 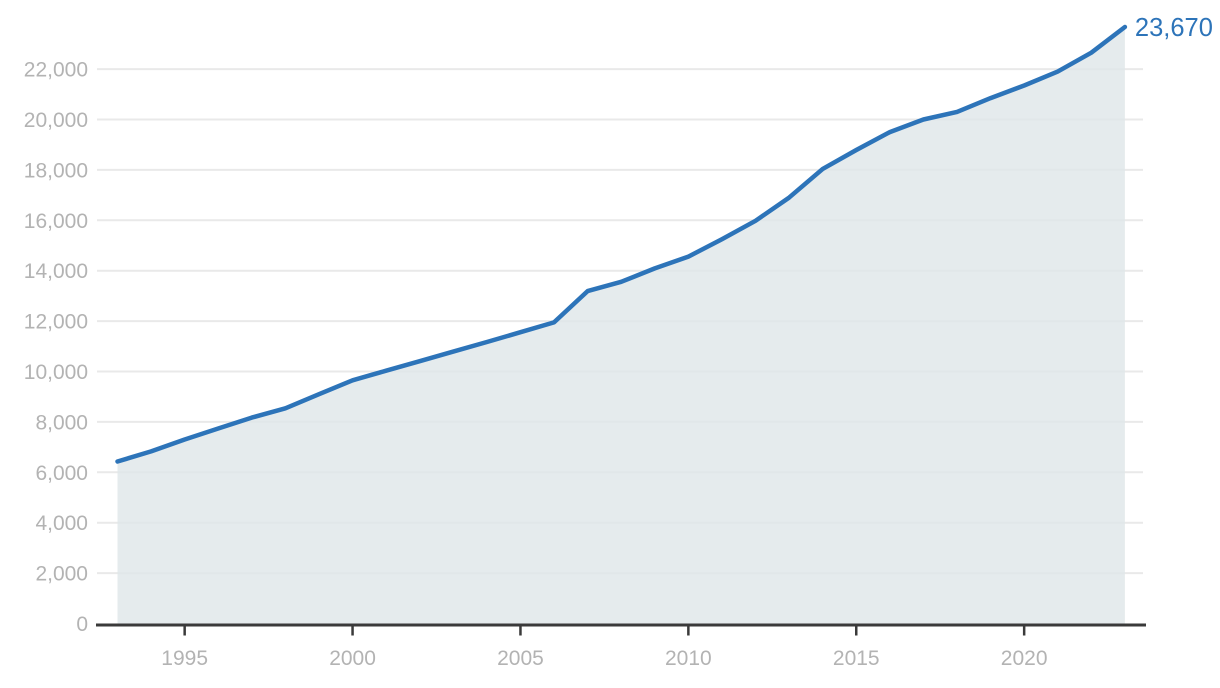 I want to click on y-tick-label: 18,000, so click(x=56, y=170).